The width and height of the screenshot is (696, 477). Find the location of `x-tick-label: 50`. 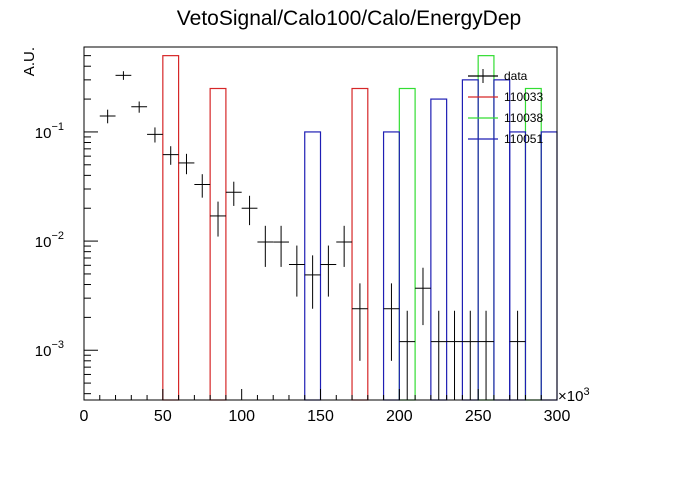

x-tick-label: 50 is located at coordinates (163, 416).